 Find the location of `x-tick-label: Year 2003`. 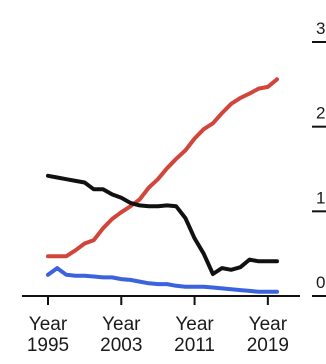

x-tick-label: Year 2003 is located at coordinates (121, 335).